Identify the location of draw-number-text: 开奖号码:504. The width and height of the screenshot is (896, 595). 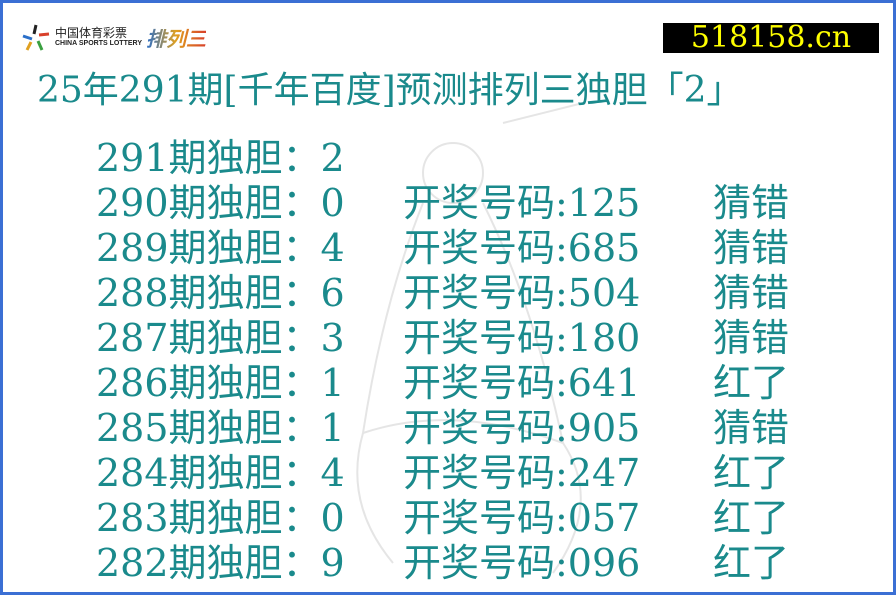
(522, 293).